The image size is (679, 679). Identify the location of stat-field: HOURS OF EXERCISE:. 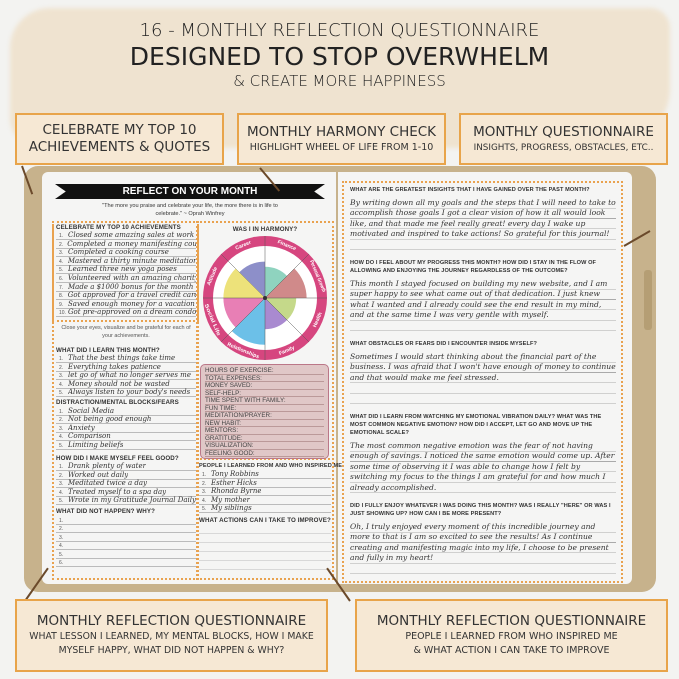
(264, 371).